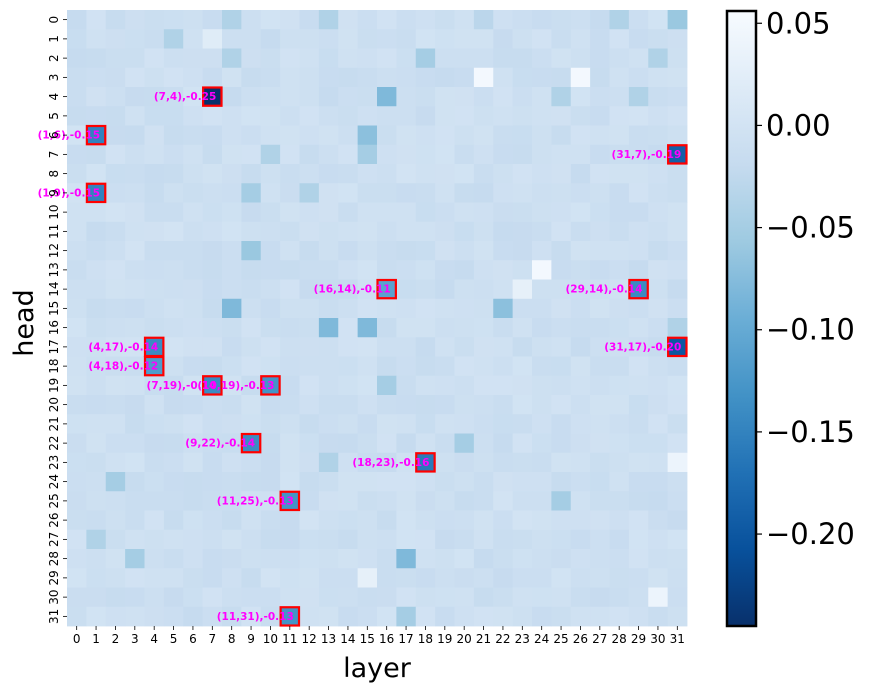 The height and width of the screenshot is (693, 869). Describe the element at coordinates (677, 154) in the screenshot. I see `highlight-box` at that location.